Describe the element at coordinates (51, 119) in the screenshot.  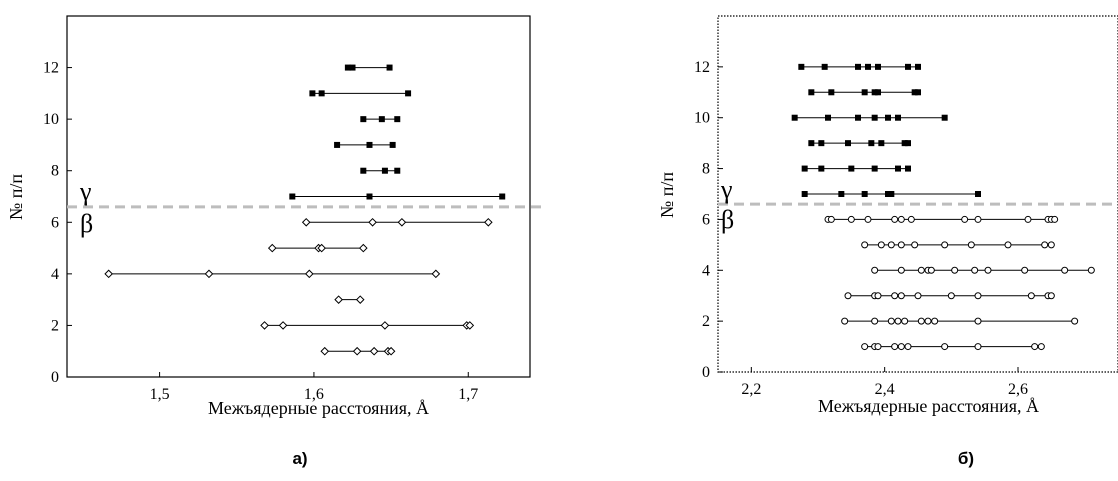
I see `y-tick-label: 10` at that location.